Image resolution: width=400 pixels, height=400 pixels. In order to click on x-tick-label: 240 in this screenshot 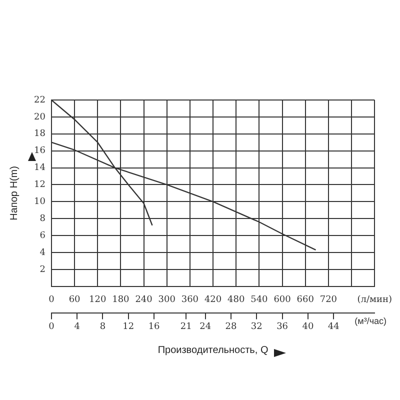, I will do `click(144, 300)`.